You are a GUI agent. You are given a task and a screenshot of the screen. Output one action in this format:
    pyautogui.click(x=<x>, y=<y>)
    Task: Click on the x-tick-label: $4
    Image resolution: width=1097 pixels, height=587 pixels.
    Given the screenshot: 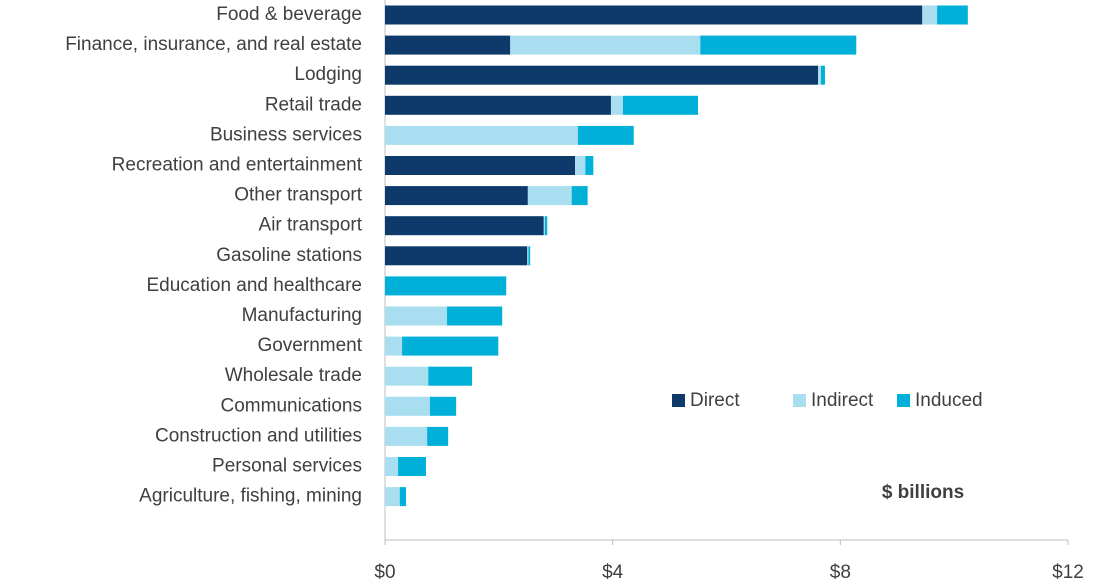 What is the action you would take?
    pyautogui.click(x=613, y=572)
    